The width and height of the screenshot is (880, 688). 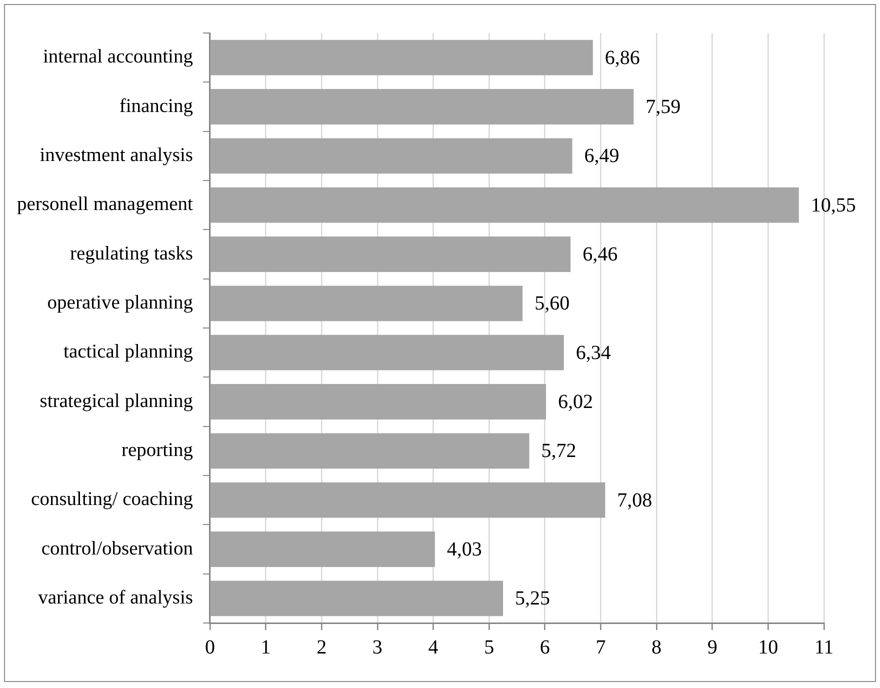 What do you see at coordinates (131, 253) in the screenshot?
I see `y-tick-label: regulating tasks` at bounding box center [131, 253].